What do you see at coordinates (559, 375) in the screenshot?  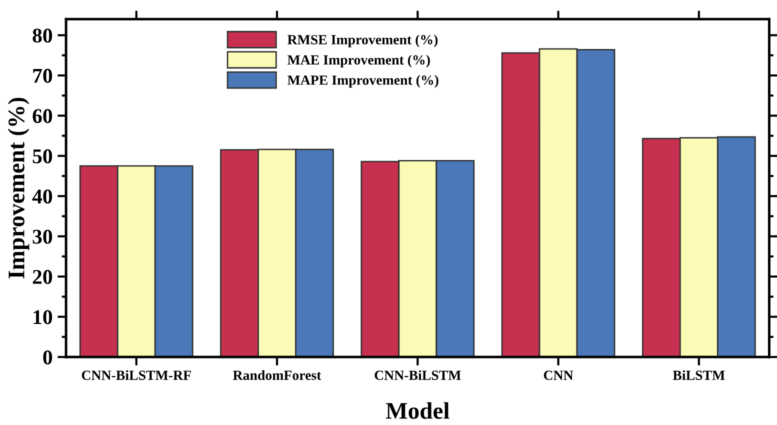 I see `x-tick-label: CNN` at bounding box center [559, 375].